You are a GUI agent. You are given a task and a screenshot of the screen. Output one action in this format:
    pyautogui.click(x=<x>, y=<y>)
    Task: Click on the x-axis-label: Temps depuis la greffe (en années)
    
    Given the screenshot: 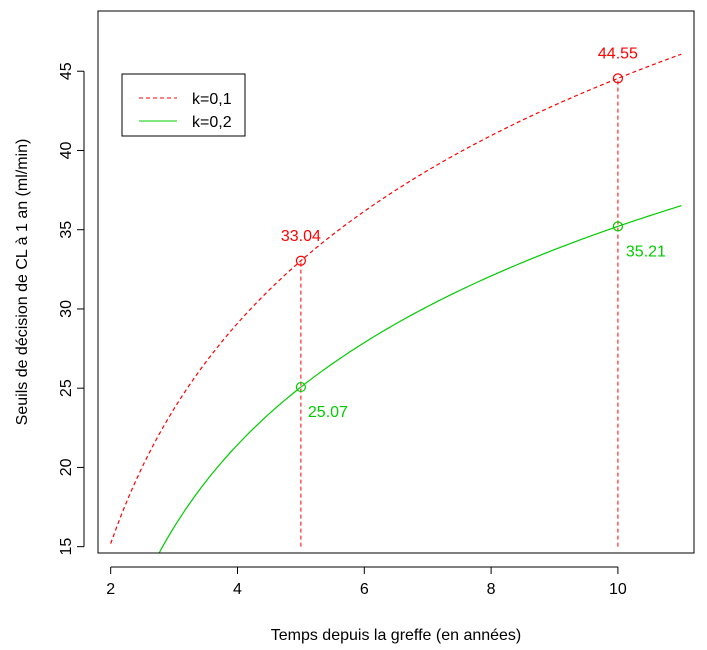 What is the action you would take?
    pyautogui.click(x=396, y=635)
    